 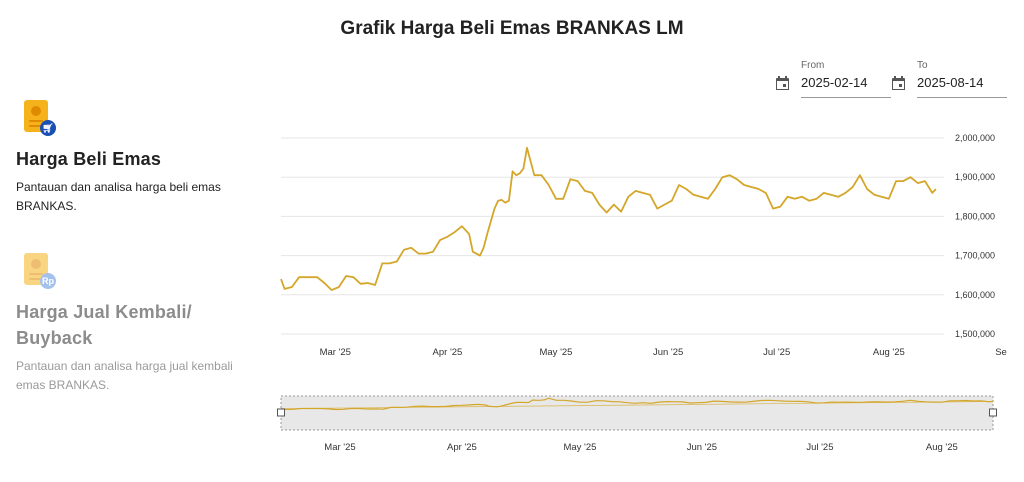 What do you see at coordinates (889, 352) in the screenshot?
I see `x-tick-label: Aug '25` at bounding box center [889, 352].